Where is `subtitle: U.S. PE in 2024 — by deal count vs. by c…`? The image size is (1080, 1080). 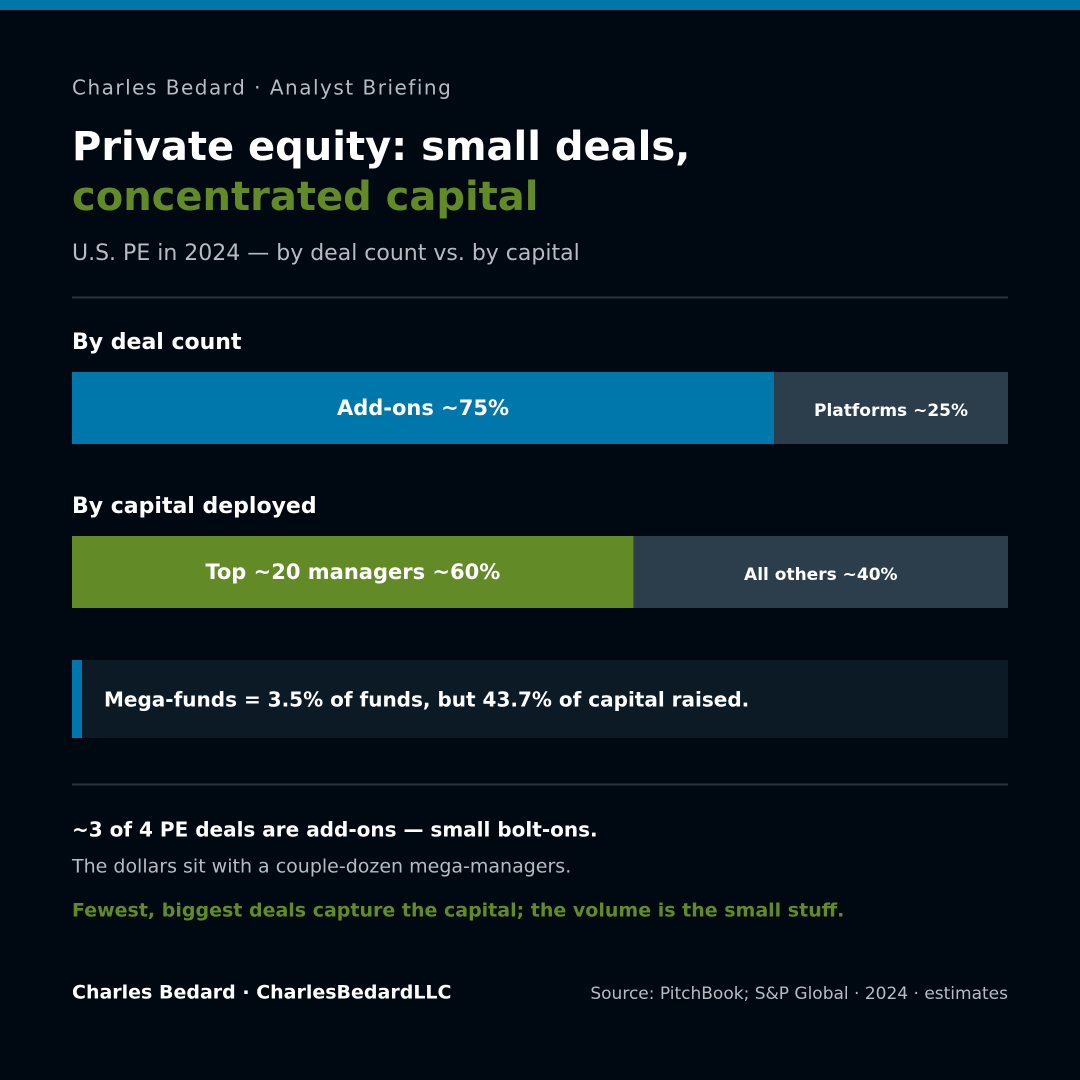
subtitle: U.S. PE in 2024 — by deal count vs. by c… is located at coordinates (326, 253).